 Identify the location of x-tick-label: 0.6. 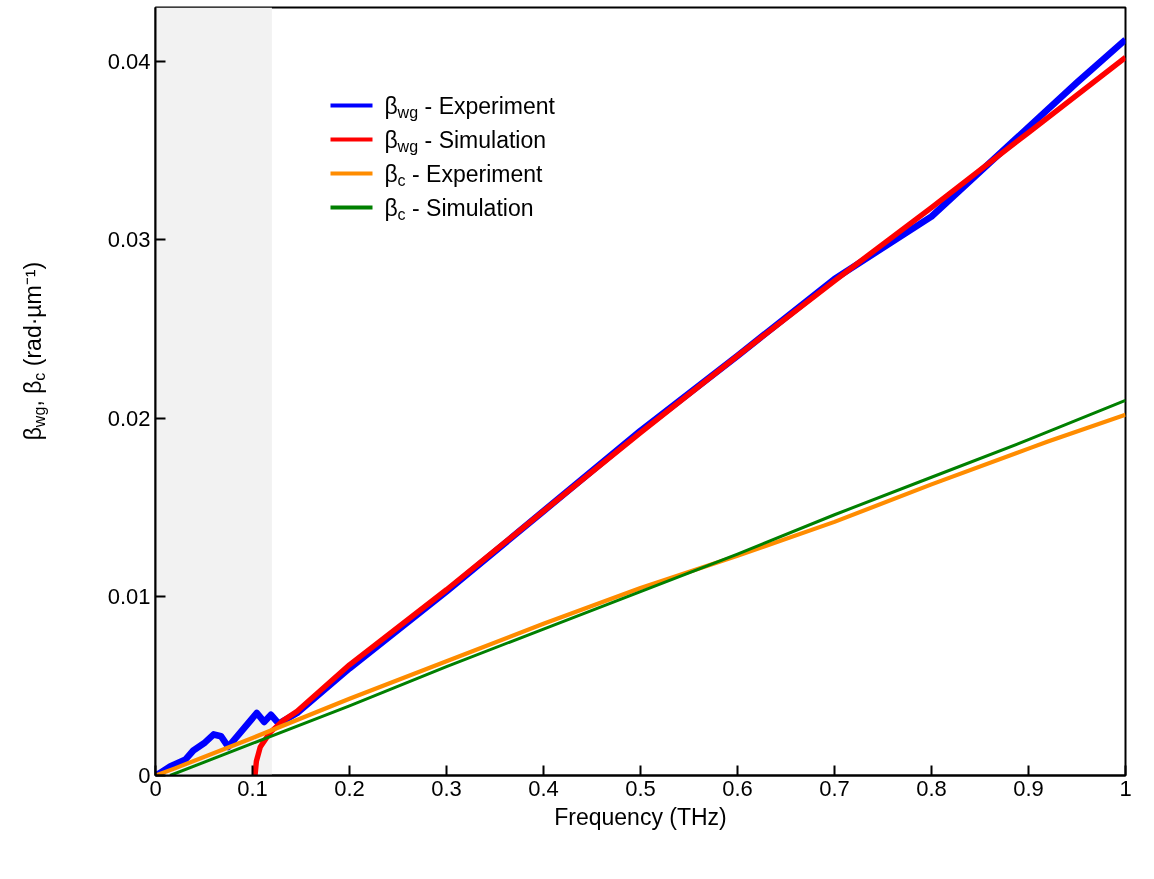
(737, 788).